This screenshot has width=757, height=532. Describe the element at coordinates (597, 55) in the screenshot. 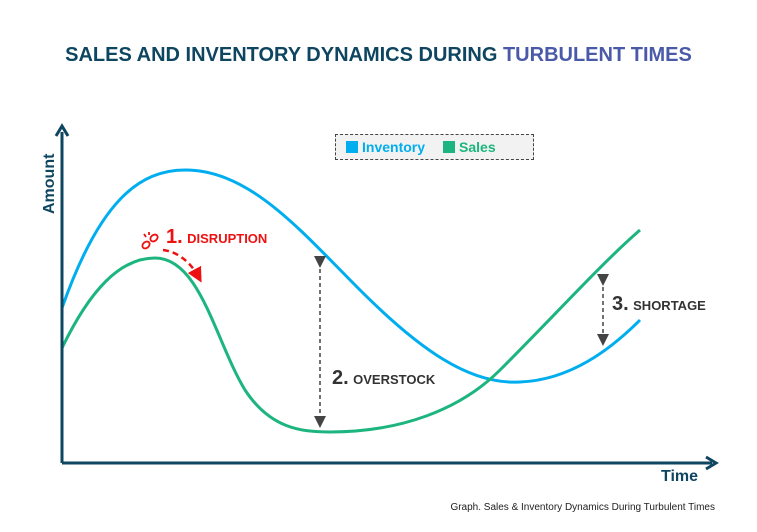

I see `title-highlight: TURBULENT TIMES` at that location.